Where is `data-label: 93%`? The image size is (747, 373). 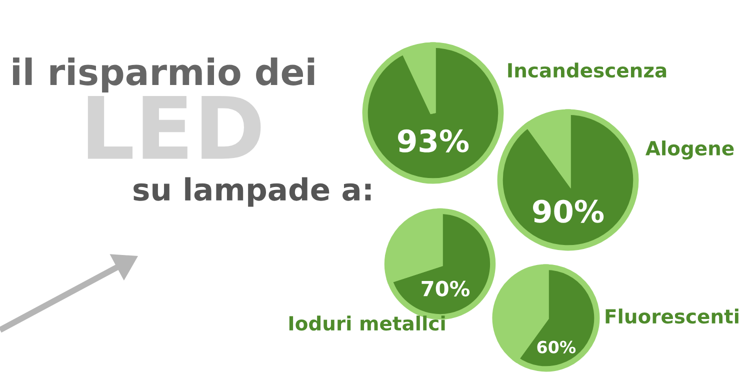 data-label: 93% is located at coordinates (433, 140).